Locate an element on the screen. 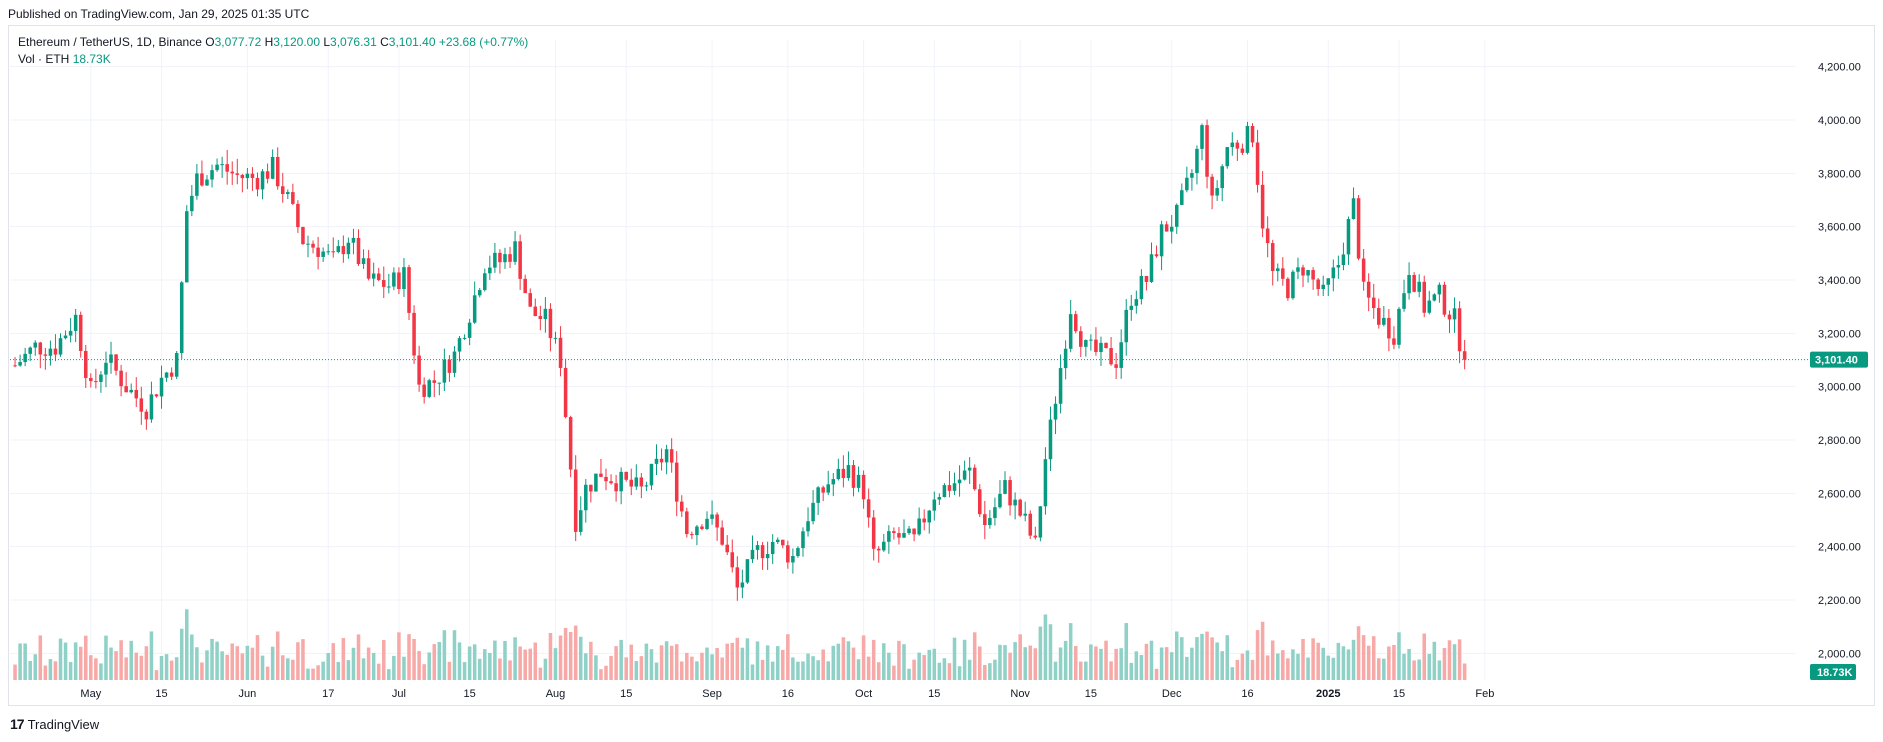  price-tick-label: 2,400.00 is located at coordinates (1839, 548).